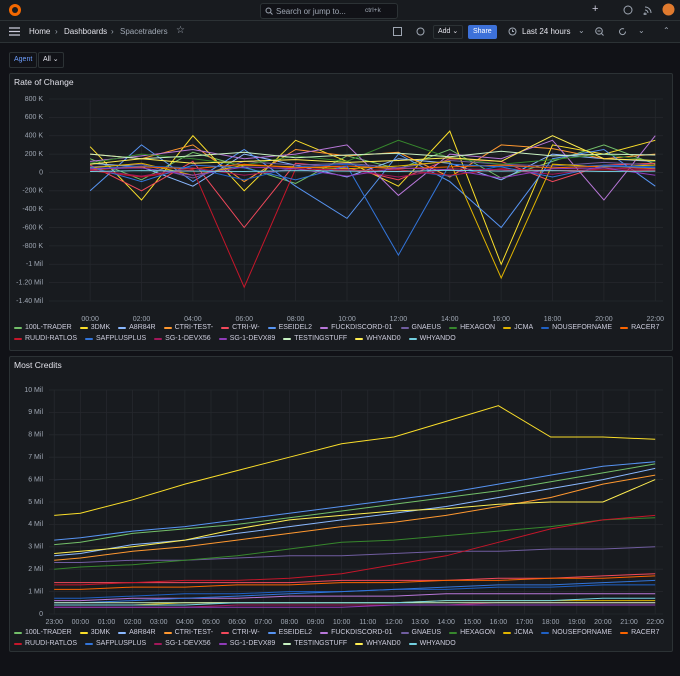 The image size is (680, 676). What do you see at coordinates (180, 30) in the screenshot?
I see `star-icon: ☆` at bounding box center [180, 30].